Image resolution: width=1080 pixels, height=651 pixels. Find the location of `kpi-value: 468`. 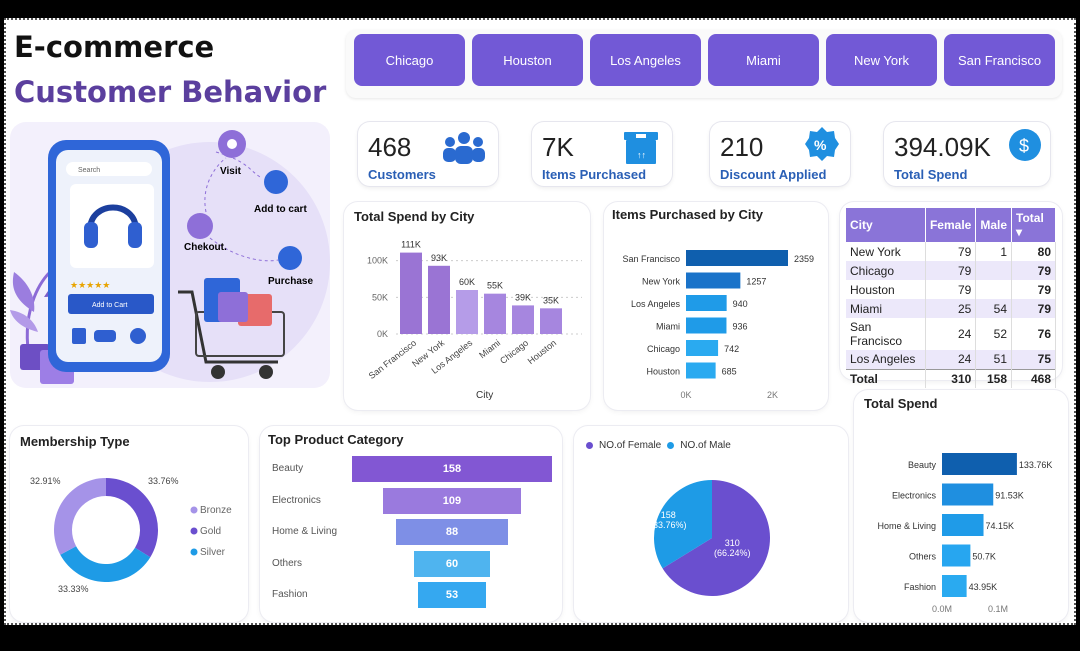

kpi-value: 468 is located at coordinates (390, 147).